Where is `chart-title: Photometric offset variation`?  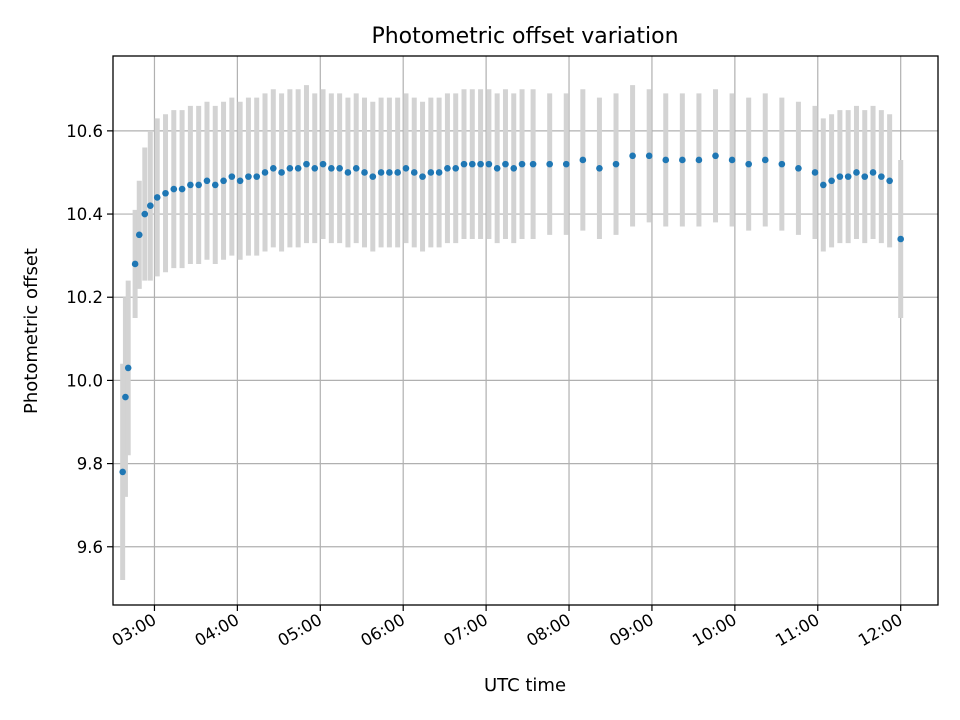 chart-title: Photometric offset variation is located at coordinates (524, 36).